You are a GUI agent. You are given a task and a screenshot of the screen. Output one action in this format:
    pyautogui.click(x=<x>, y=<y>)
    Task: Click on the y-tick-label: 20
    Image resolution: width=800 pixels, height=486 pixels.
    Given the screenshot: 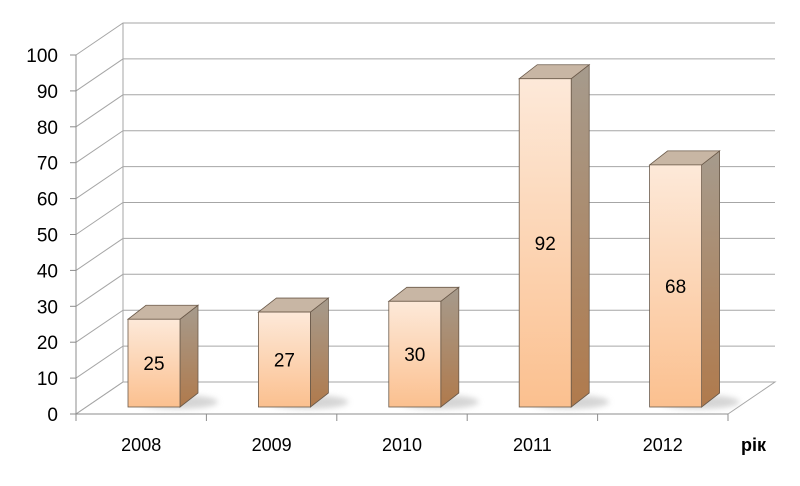 What is the action you would take?
    pyautogui.click(x=47, y=343)
    